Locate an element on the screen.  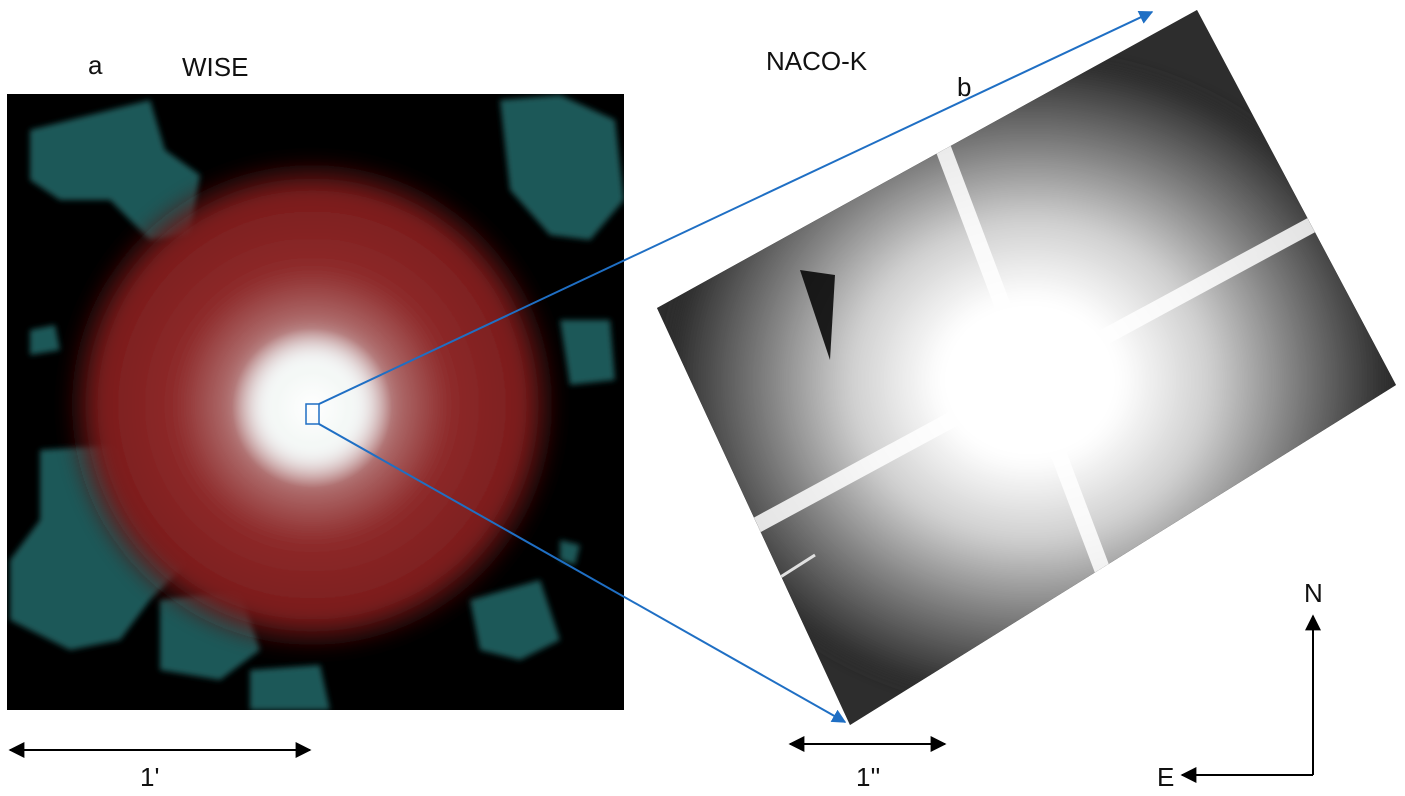
panel-a-title: WISE is located at coordinates (215, 67).